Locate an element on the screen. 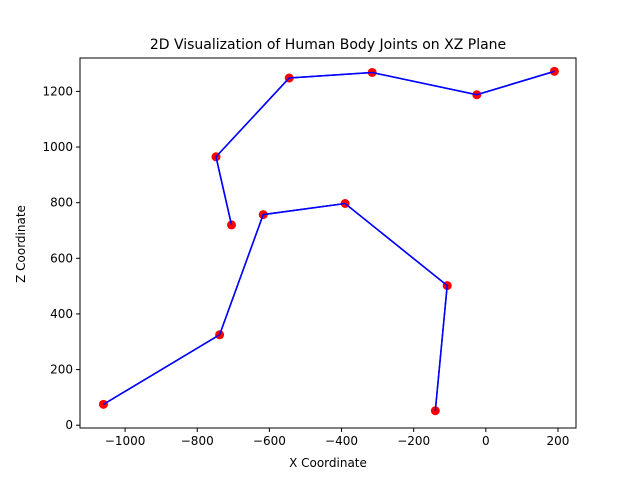  y-tick-label-0: 0 is located at coordinates (69, 425).